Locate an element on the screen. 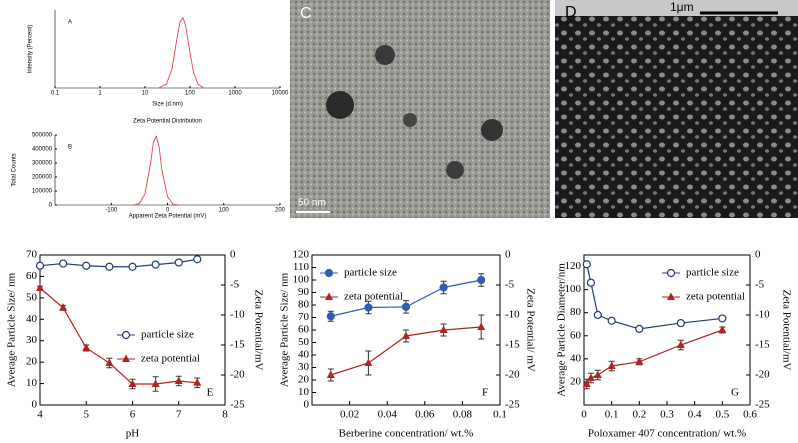 This screenshot has width=798, height=443. x-tick-label: 200 is located at coordinates (280, 211).